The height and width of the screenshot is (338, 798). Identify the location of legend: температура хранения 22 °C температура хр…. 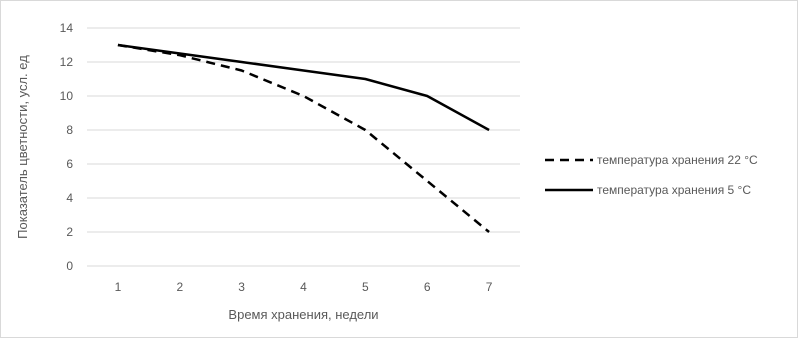
(651, 175).